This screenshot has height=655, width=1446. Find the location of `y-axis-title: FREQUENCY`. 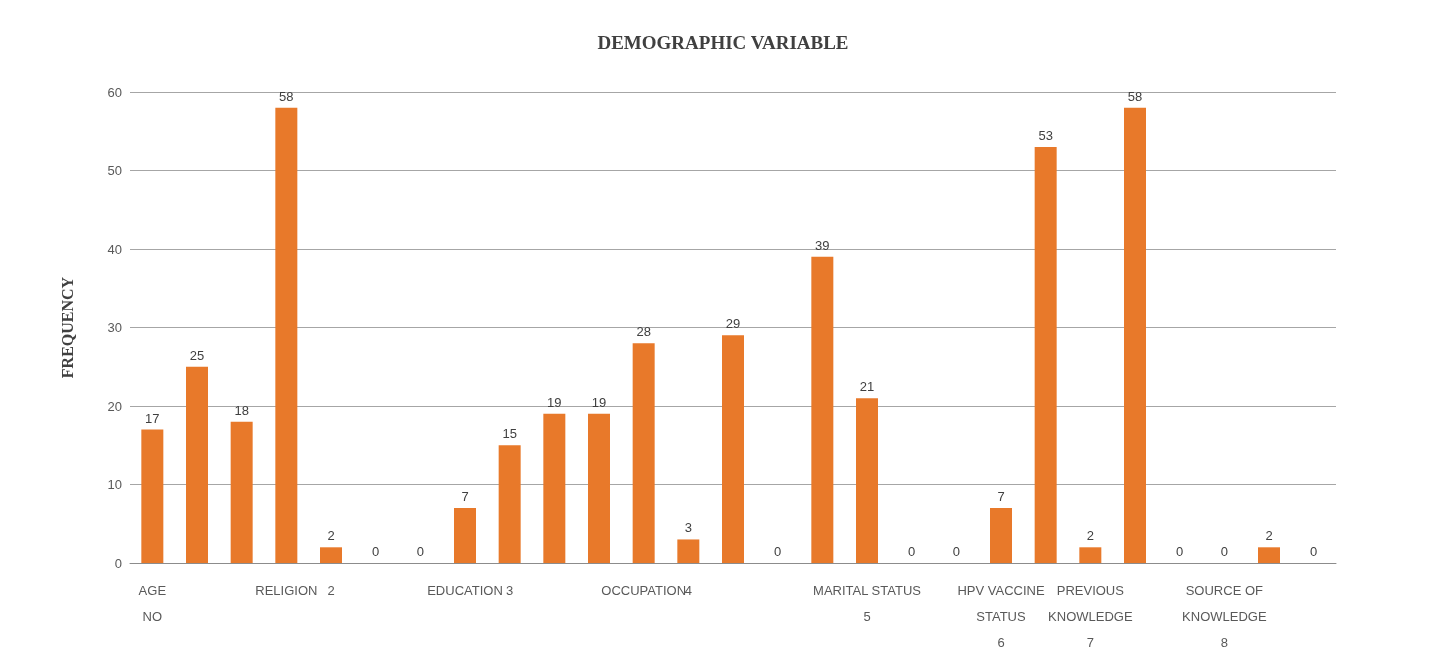

y-axis-title: FREQUENCY is located at coordinates (67, 327).